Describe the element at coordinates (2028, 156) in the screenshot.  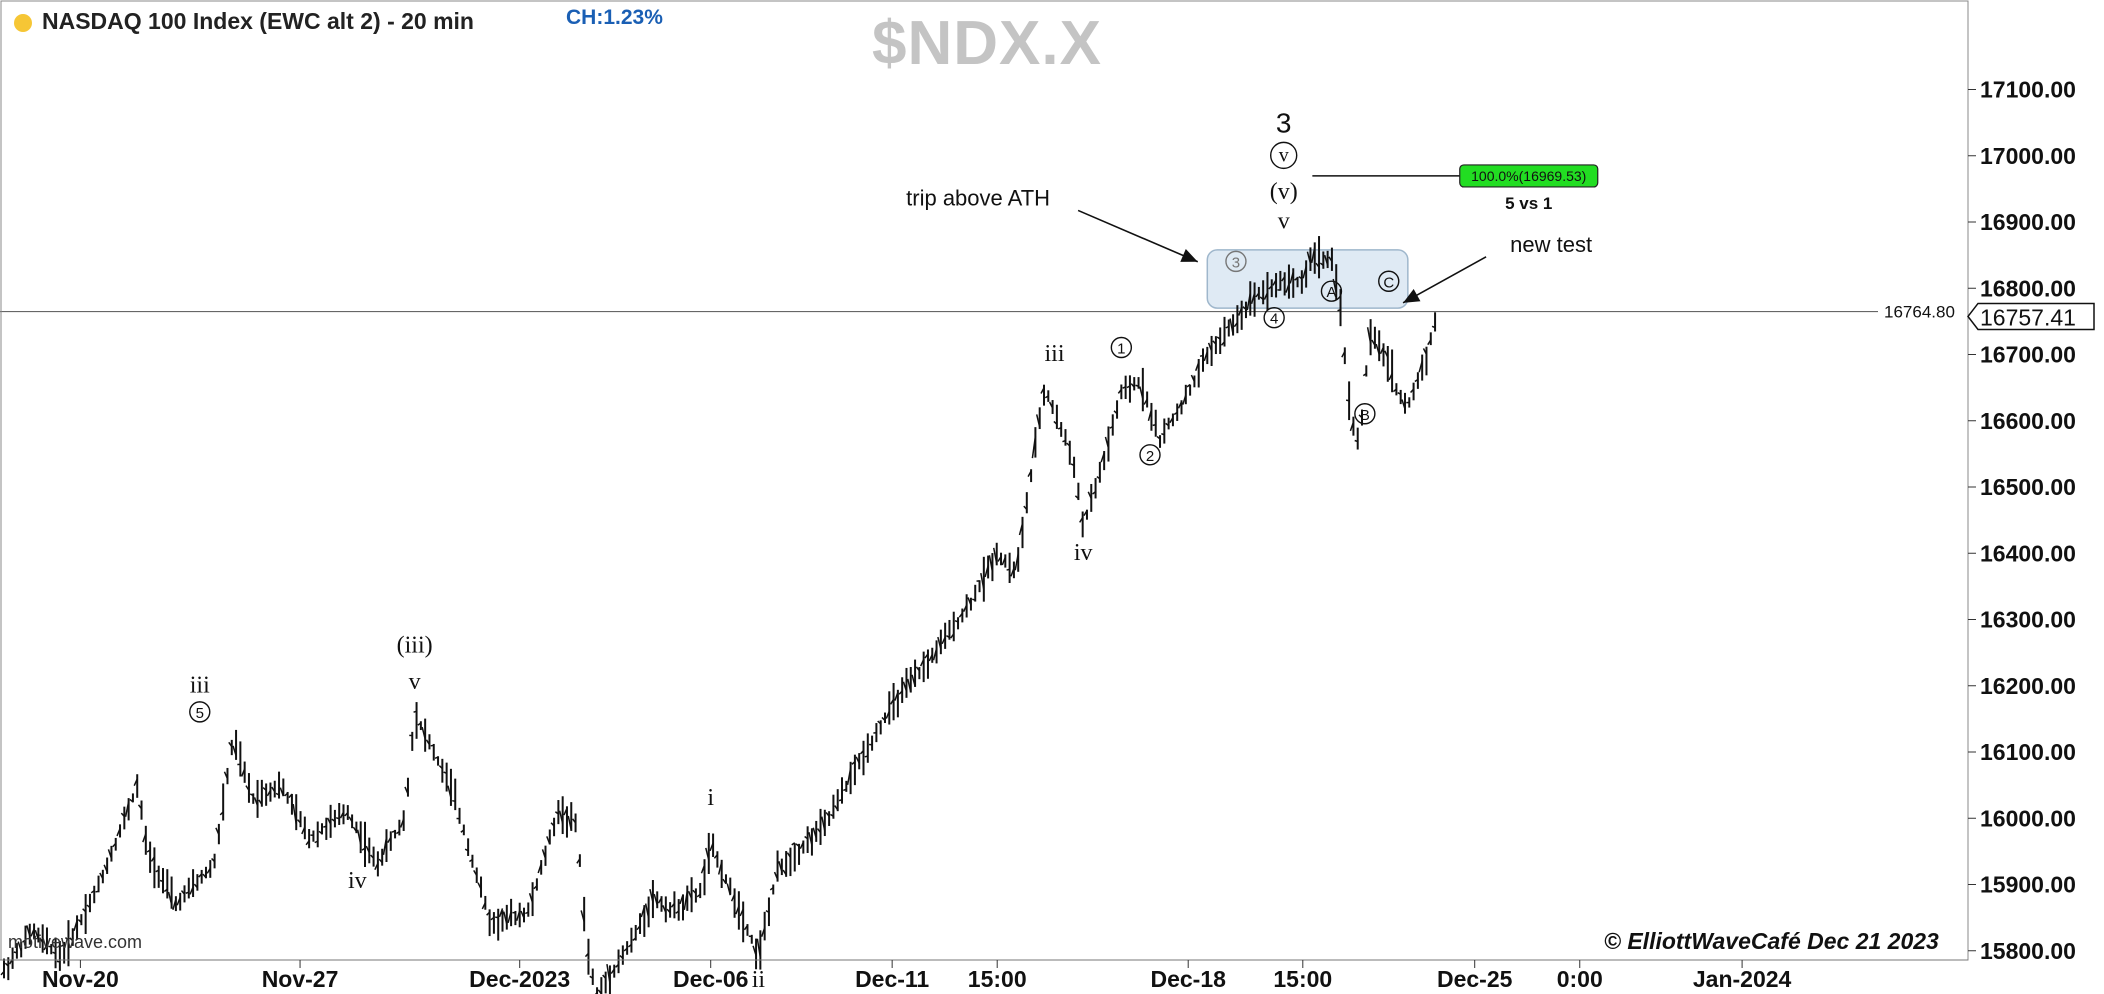
I see `y-tick-label: 17000.00` at that location.